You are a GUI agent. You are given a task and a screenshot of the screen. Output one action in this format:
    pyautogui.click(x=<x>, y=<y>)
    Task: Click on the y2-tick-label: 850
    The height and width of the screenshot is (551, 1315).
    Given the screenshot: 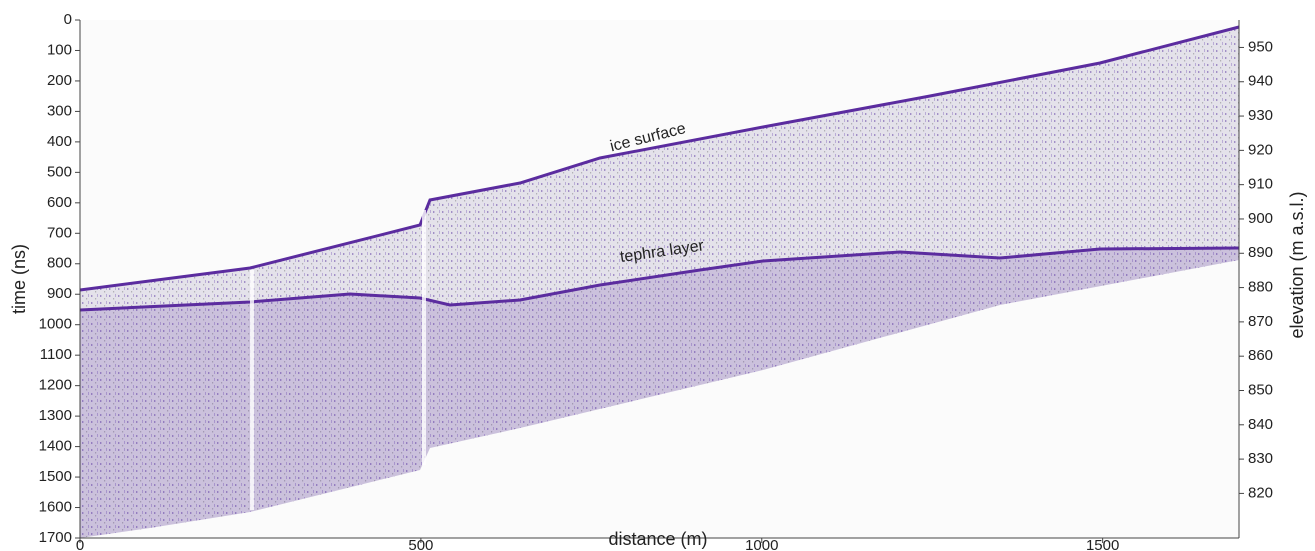 What is the action you would take?
    pyautogui.click(x=1260, y=389)
    